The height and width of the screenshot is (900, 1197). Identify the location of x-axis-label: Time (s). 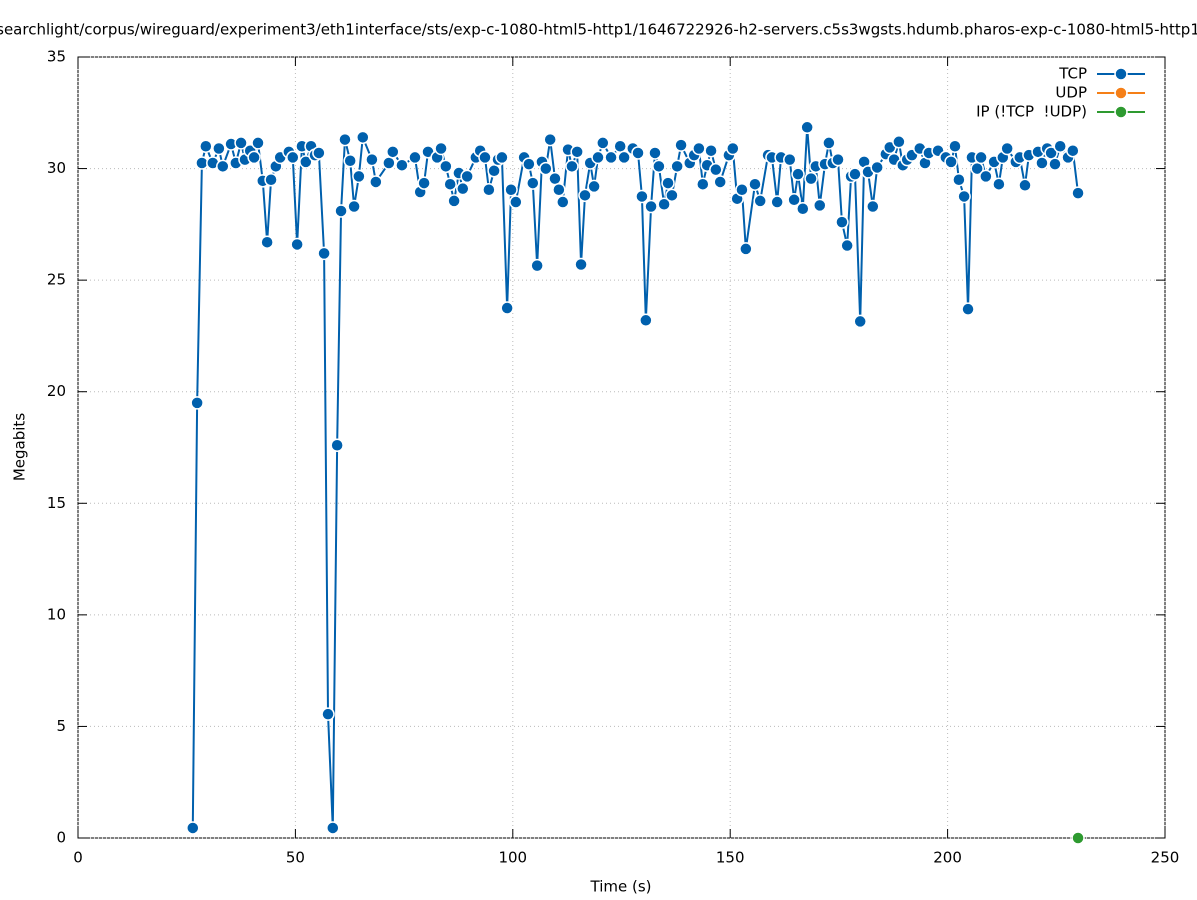
(621, 887).